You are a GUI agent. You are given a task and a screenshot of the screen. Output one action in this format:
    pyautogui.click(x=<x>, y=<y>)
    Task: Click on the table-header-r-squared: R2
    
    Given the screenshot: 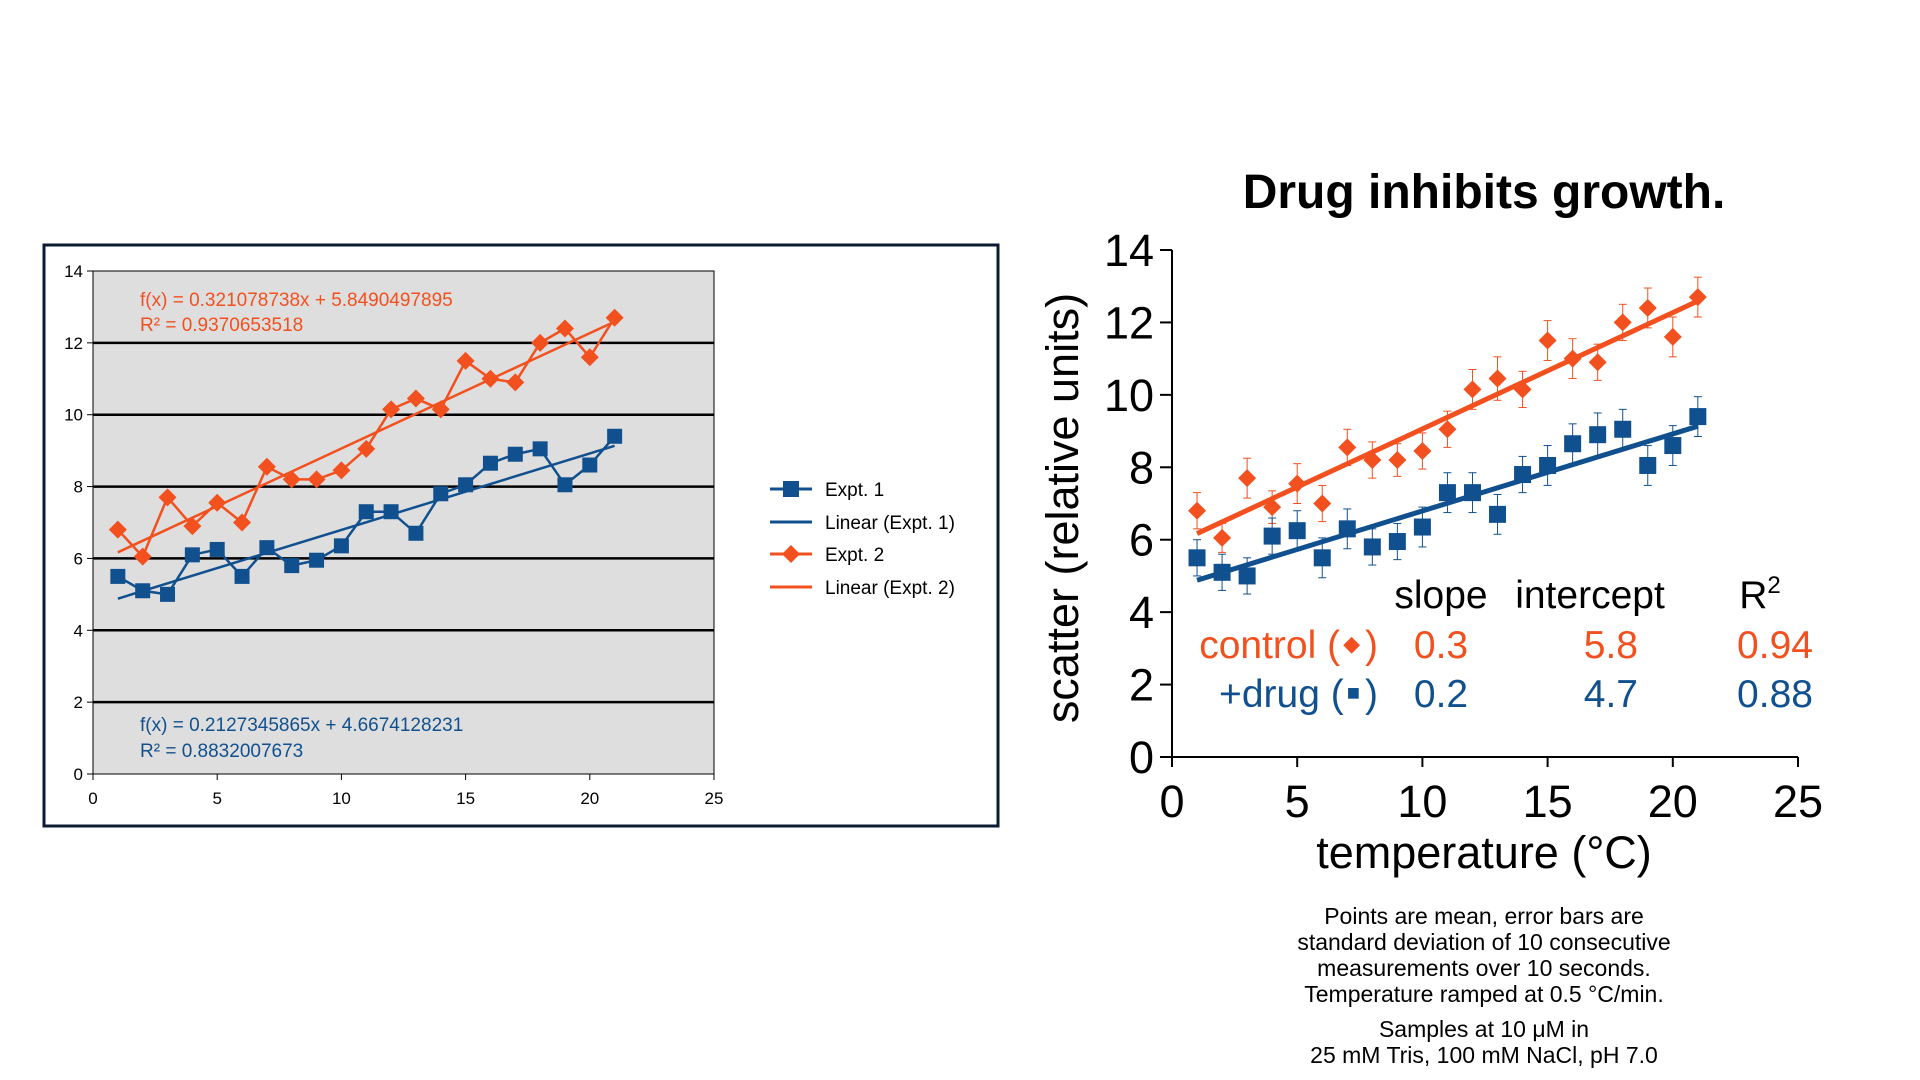 What is the action you would take?
    pyautogui.click(x=1760, y=594)
    